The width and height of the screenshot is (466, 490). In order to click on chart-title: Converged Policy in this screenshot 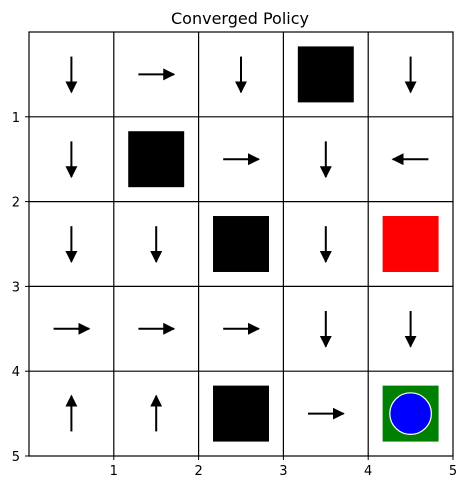, I will do `click(240, 18)`.